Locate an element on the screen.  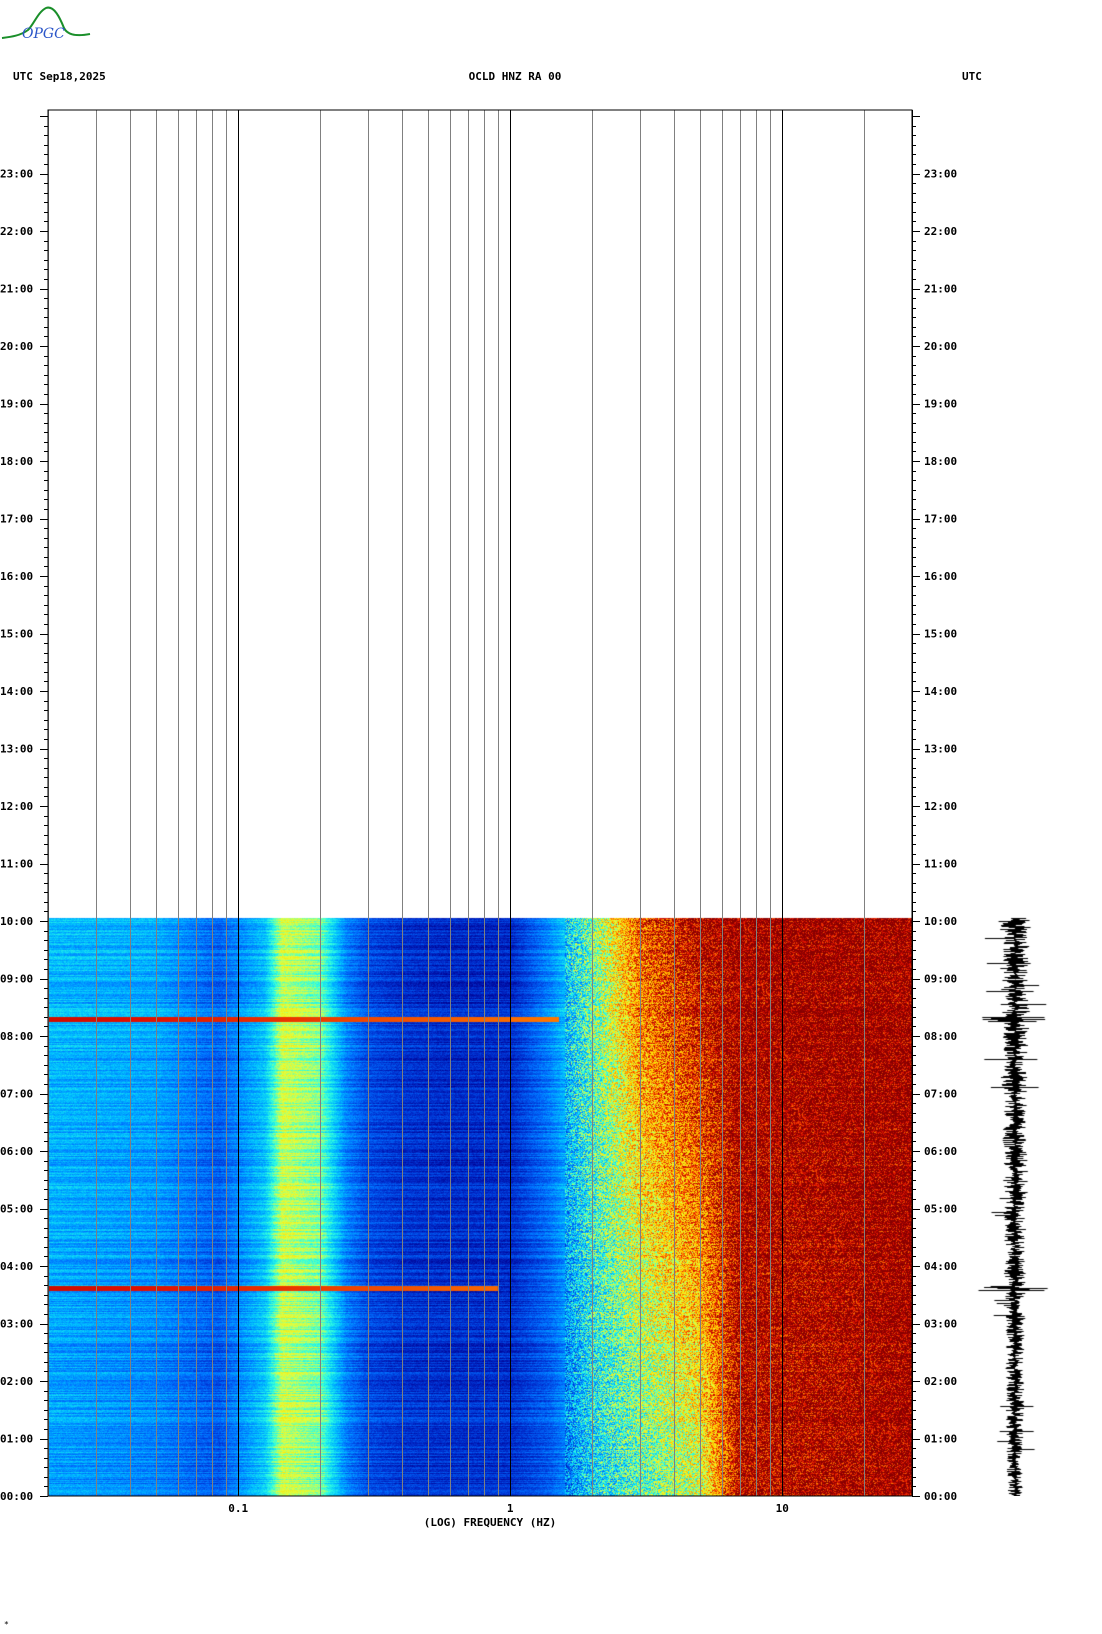
time-tick-label-left: 09:00 is located at coordinates (16, 979).